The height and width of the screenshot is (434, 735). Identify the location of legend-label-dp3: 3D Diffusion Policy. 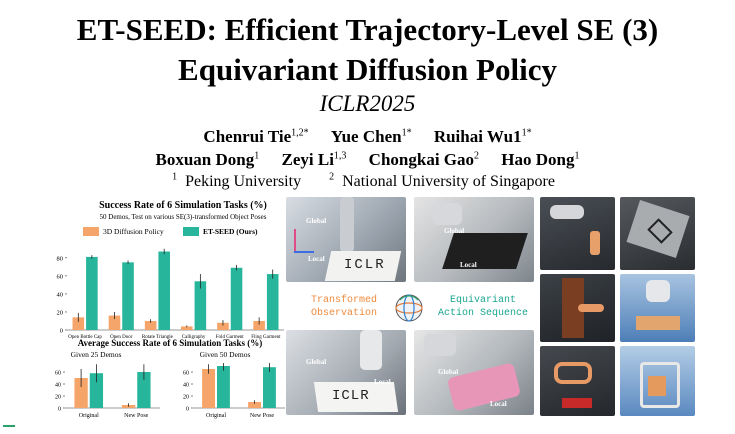
(133, 231).